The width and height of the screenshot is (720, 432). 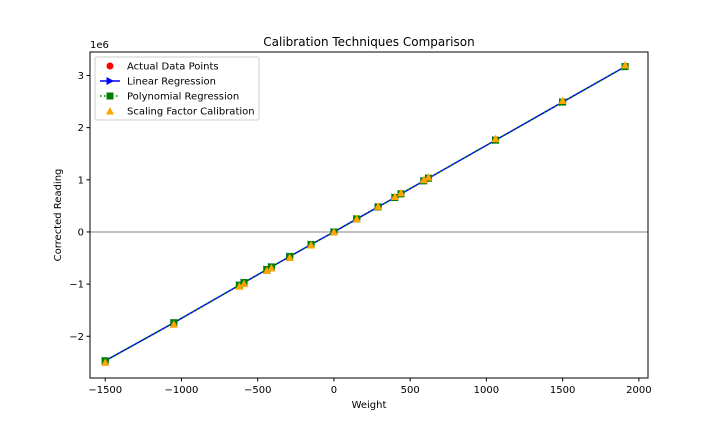 What do you see at coordinates (191, 112) in the screenshot?
I see `legend-label: Scaling Factor Calibration` at bounding box center [191, 112].